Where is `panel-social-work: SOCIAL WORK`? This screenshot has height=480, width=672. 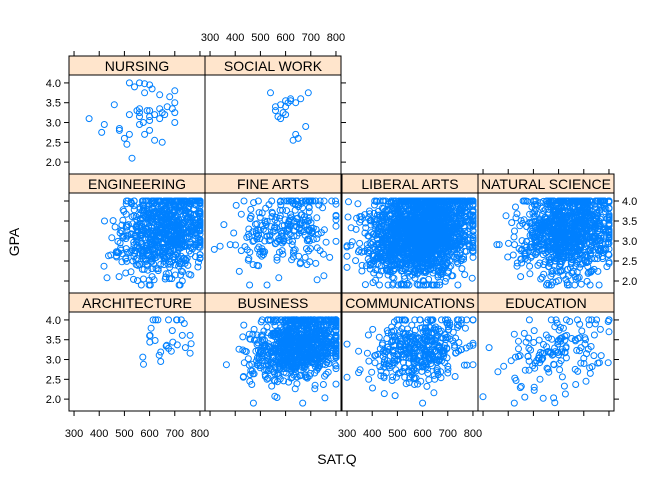
panel-social-work: SOCIAL WORK is located at coordinates (273, 115).